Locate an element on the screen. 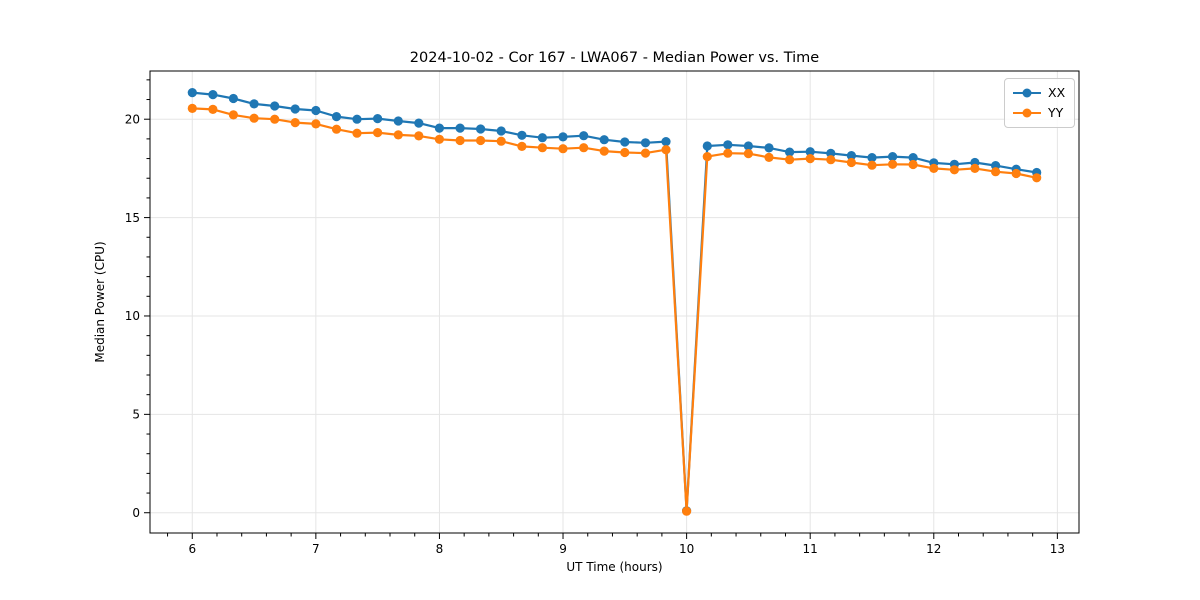 The image size is (1200, 600). legend-item-yy: YY is located at coordinates (1039, 113).